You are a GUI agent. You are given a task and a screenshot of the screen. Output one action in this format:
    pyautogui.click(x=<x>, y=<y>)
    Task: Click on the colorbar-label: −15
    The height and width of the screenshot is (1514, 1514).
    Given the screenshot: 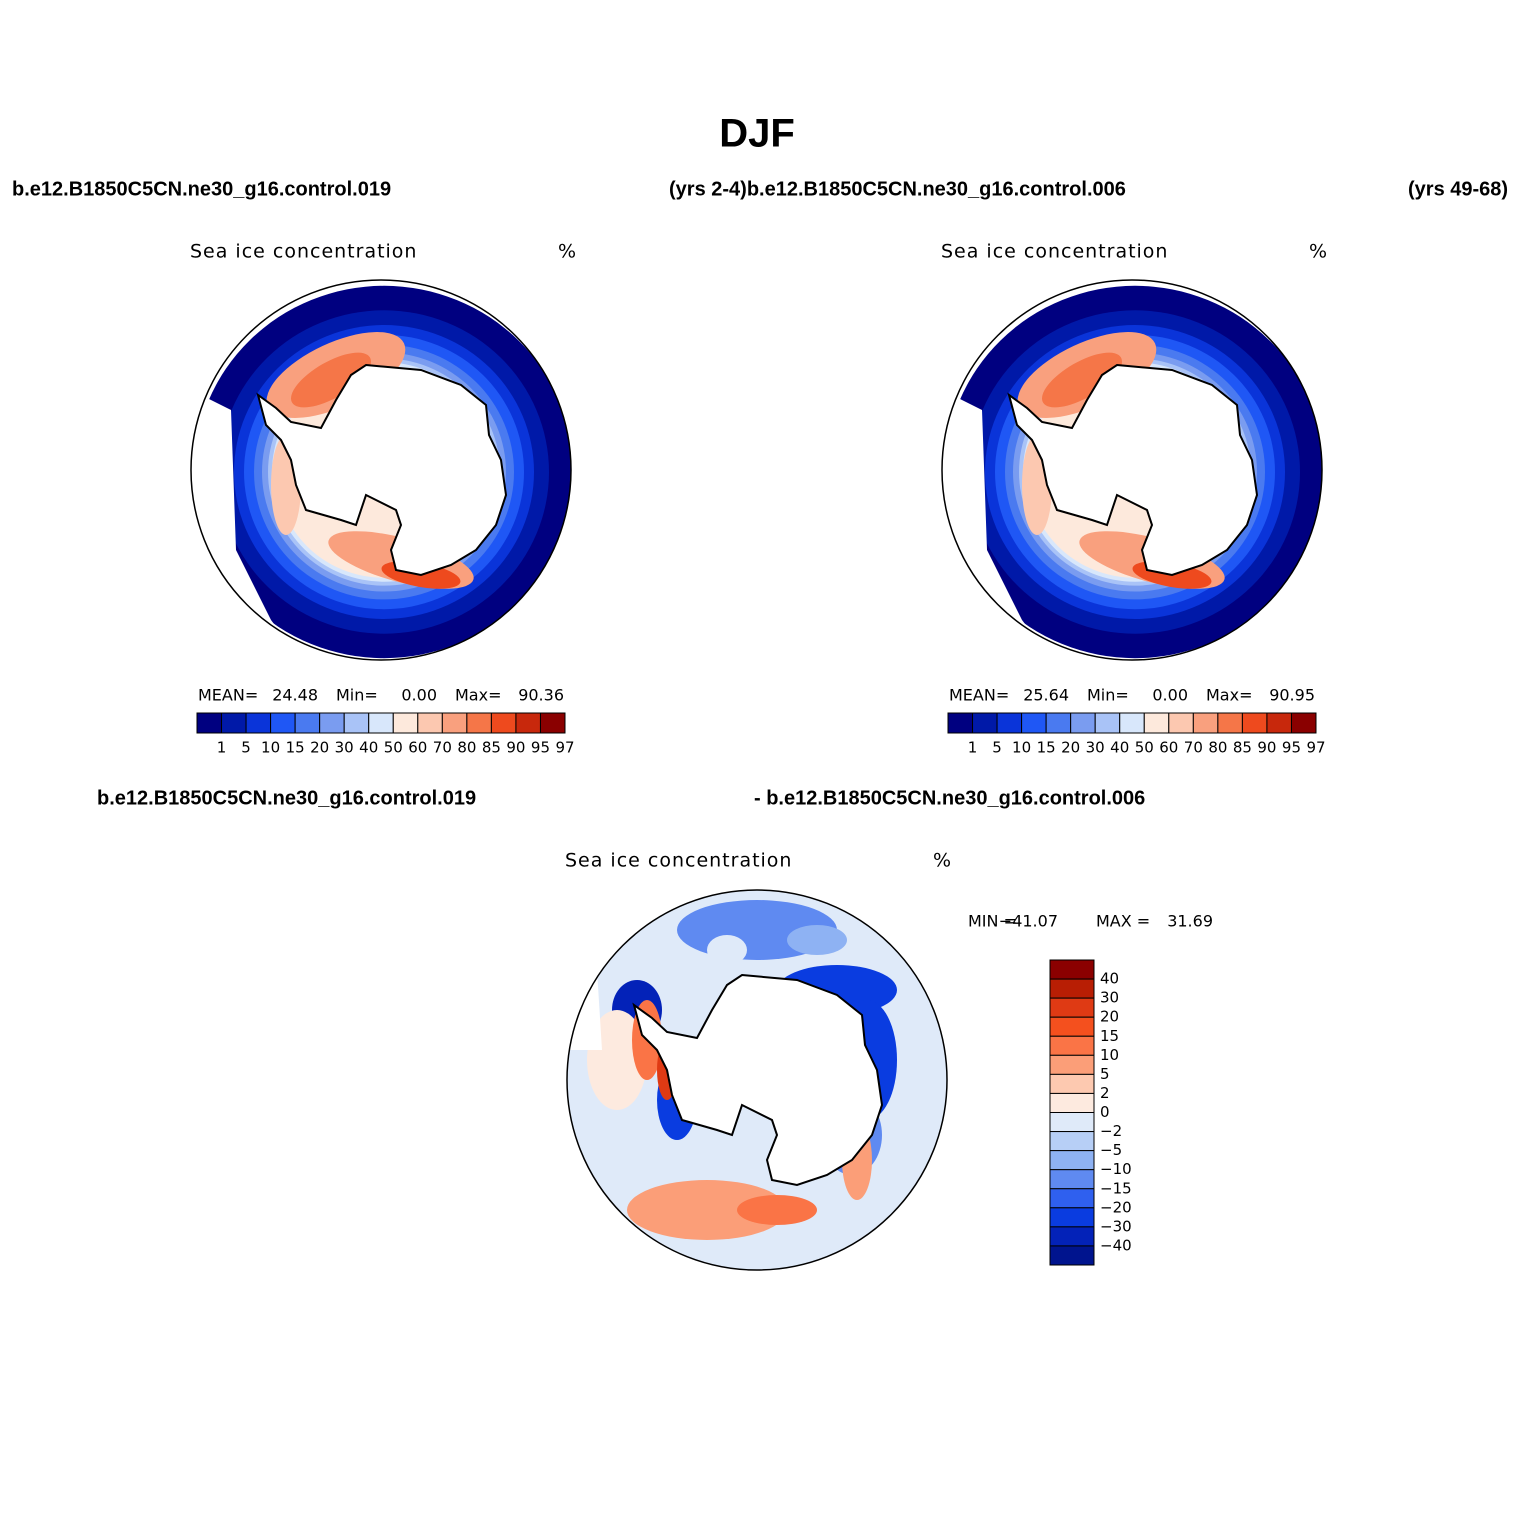 What is the action you would take?
    pyautogui.click(x=1116, y=1188)
    